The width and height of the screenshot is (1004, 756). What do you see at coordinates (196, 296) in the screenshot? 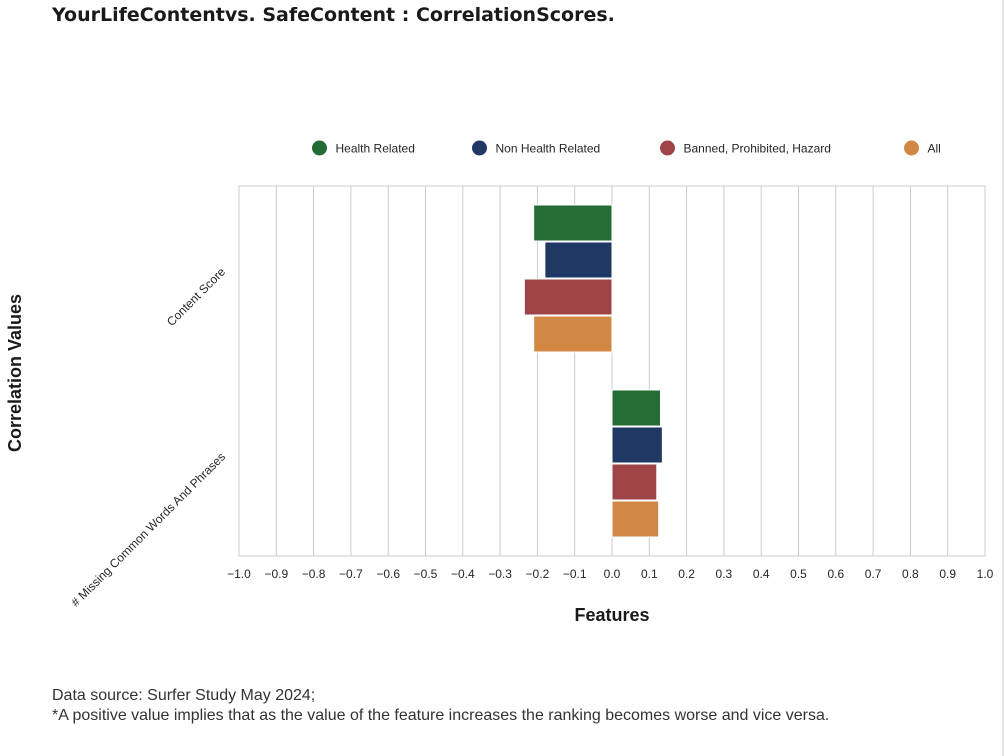
I see `y-category-label: Content Score` at bounding box center [196, 296].